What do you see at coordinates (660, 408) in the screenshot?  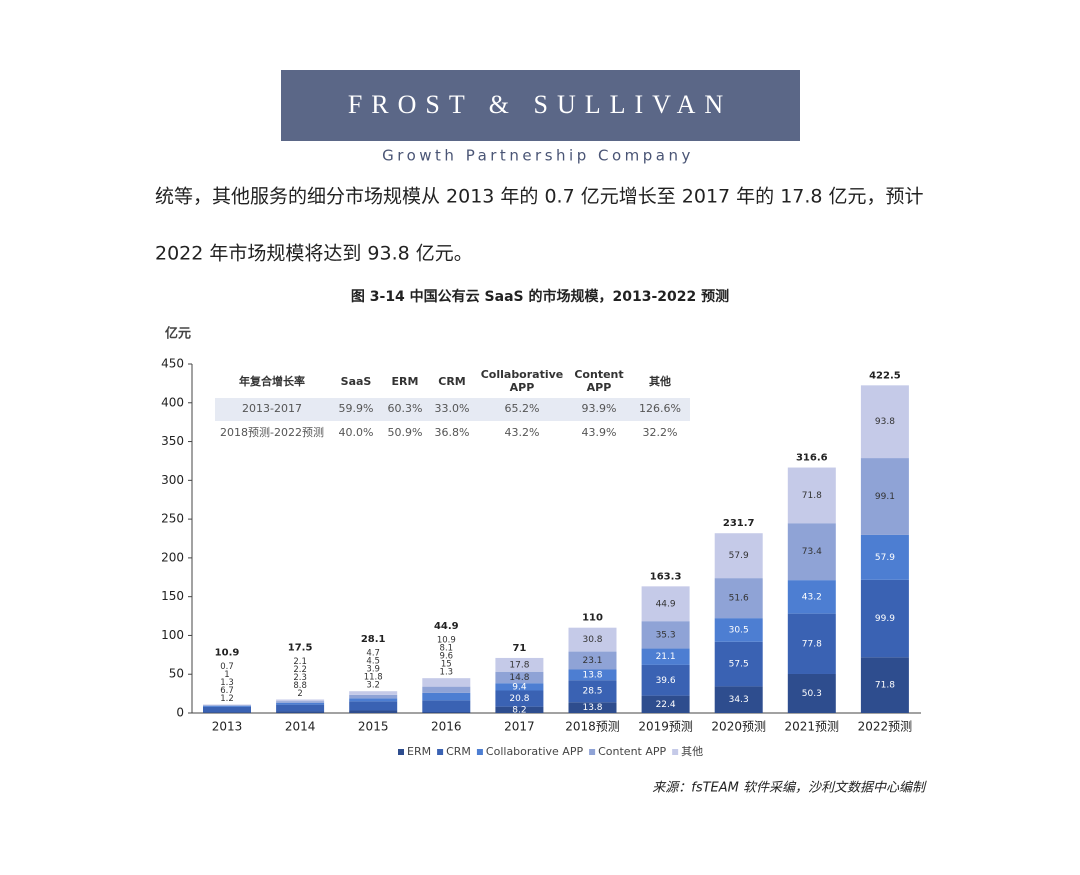 I see `table-cell: 126.6%` at bounding box center [660, 408].